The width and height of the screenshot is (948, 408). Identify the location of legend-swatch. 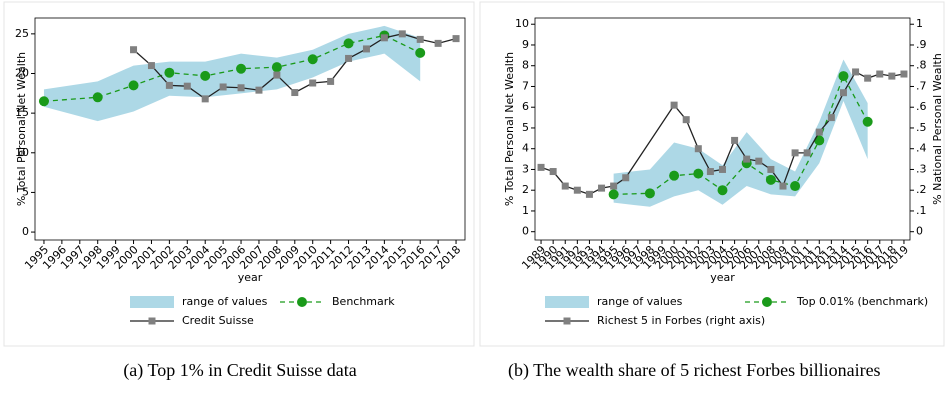
(567, 302).